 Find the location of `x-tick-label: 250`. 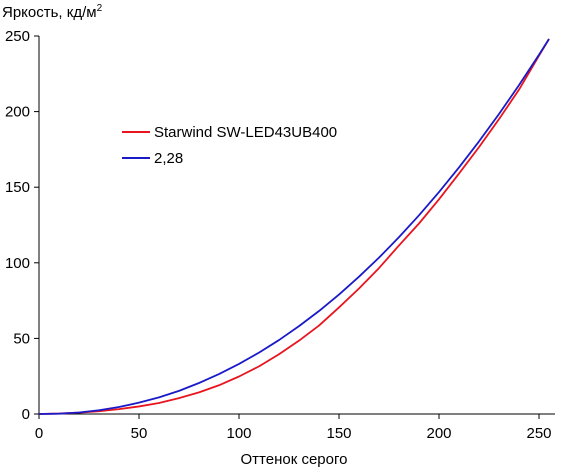

x-tick-label: 250 is located at coordinates (538, 433).